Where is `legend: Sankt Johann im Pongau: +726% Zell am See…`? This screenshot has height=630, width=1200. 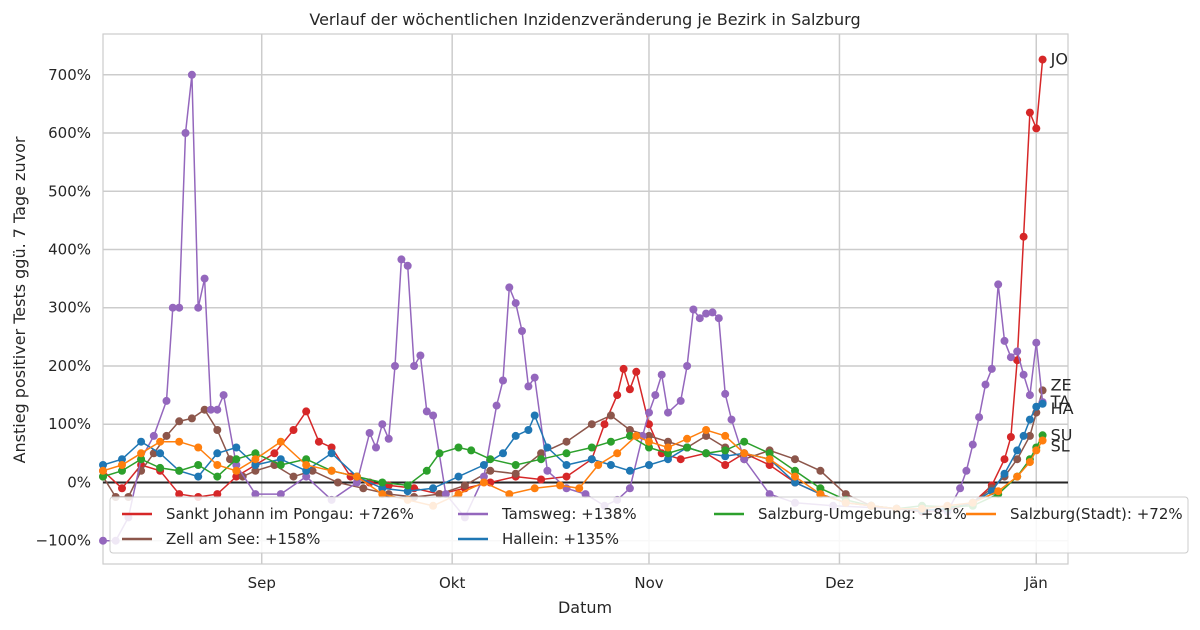
legend: Sankt Johann im Pongau: +726% Zell am See… is located at coordinates (649, 525).